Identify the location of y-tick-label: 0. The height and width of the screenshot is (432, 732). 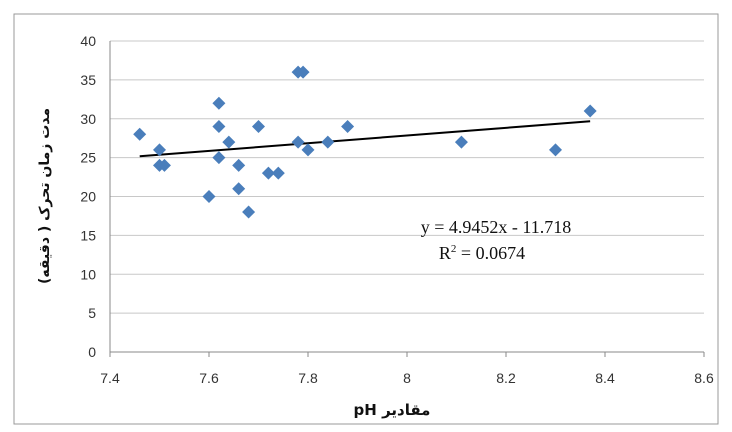
(92, 352).